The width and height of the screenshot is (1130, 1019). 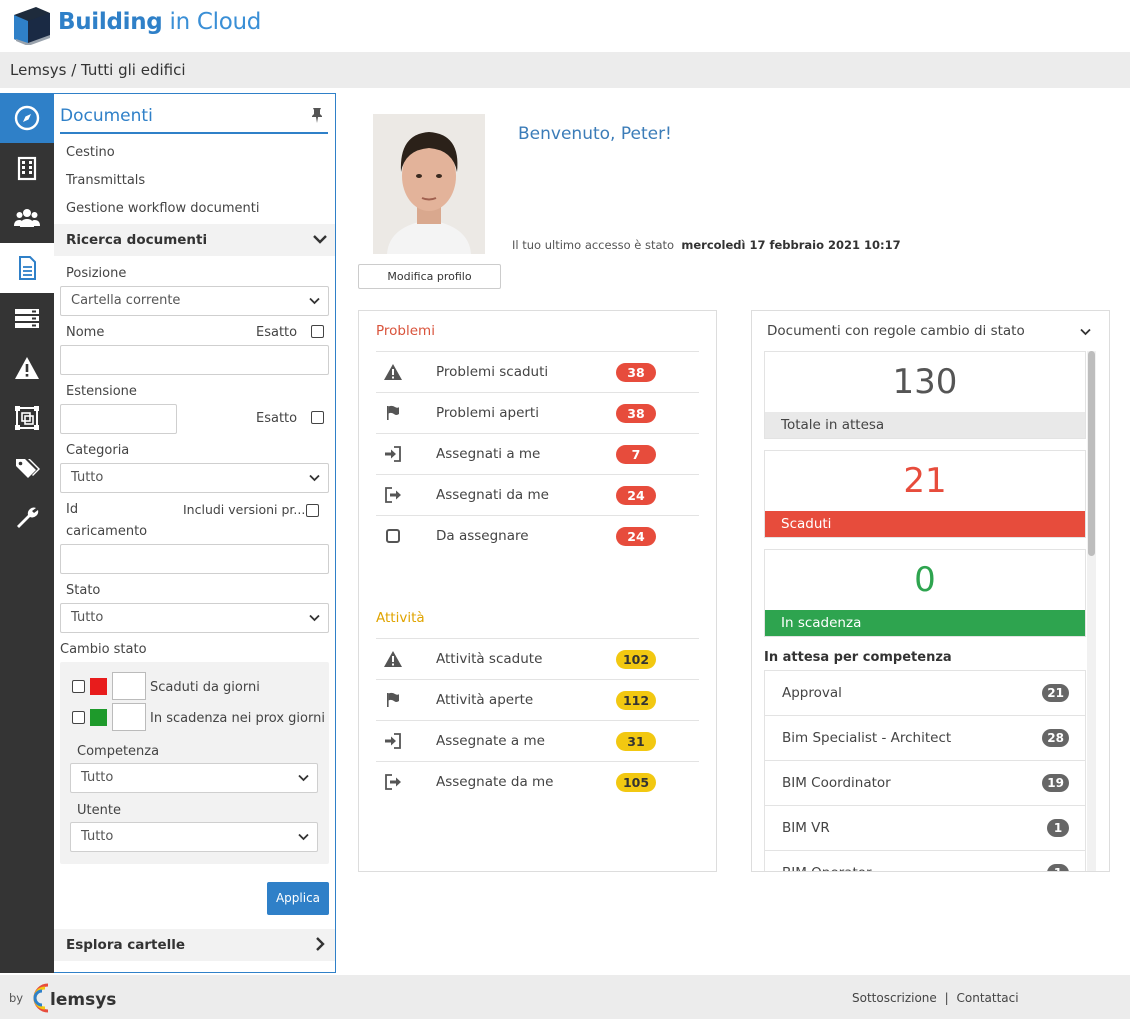 What do you see at coordinates (317, 331) in the screenshot?
I see `nome-esatto-checkbox` at bounding box center [317, 331].